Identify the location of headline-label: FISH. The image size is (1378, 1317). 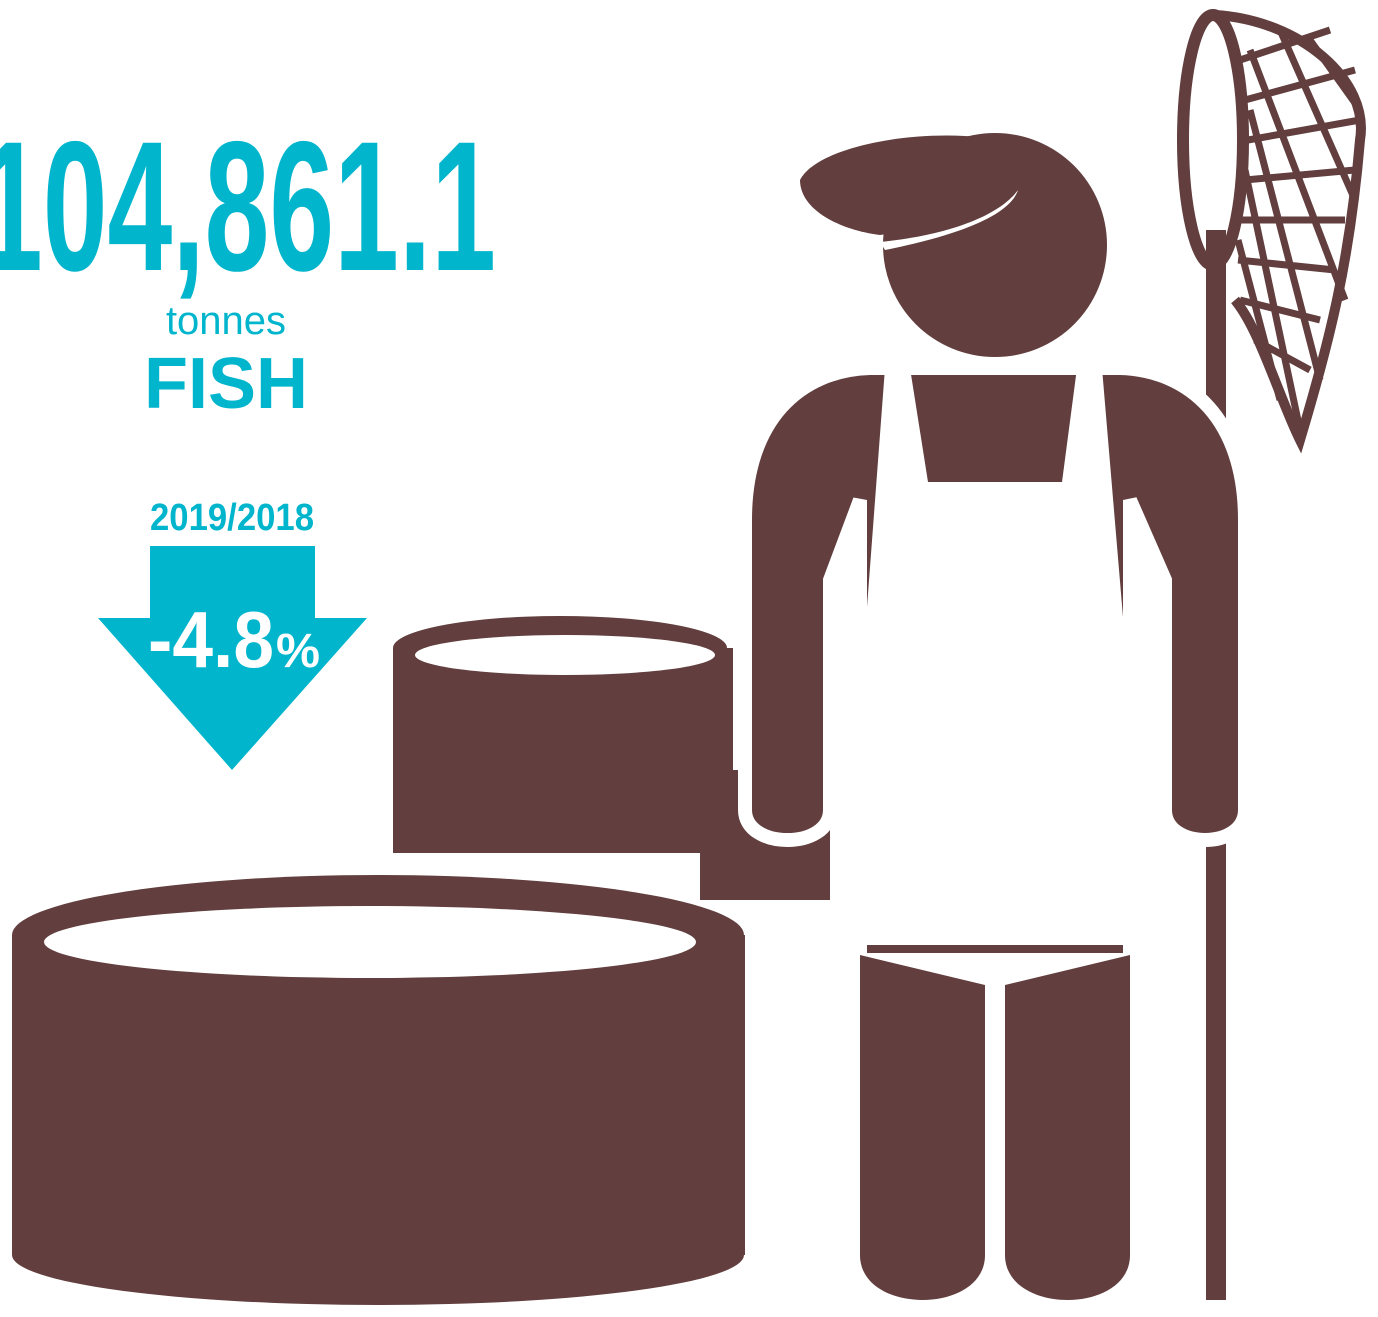
(226, 384).